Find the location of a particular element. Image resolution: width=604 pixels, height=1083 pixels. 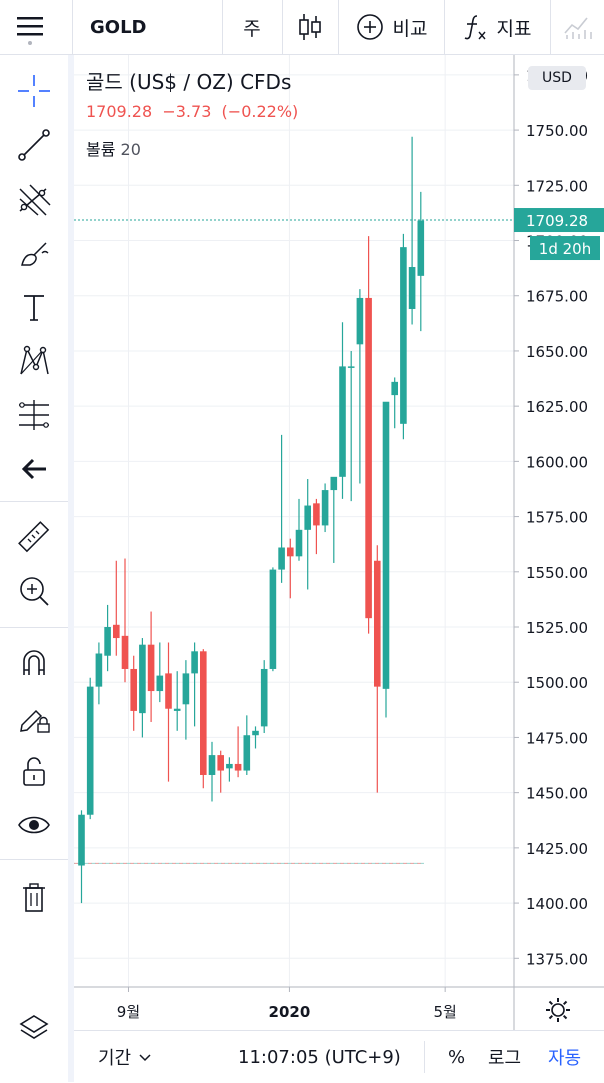

y-tick-label: 1475.00 is located at coordinates (557, 738).